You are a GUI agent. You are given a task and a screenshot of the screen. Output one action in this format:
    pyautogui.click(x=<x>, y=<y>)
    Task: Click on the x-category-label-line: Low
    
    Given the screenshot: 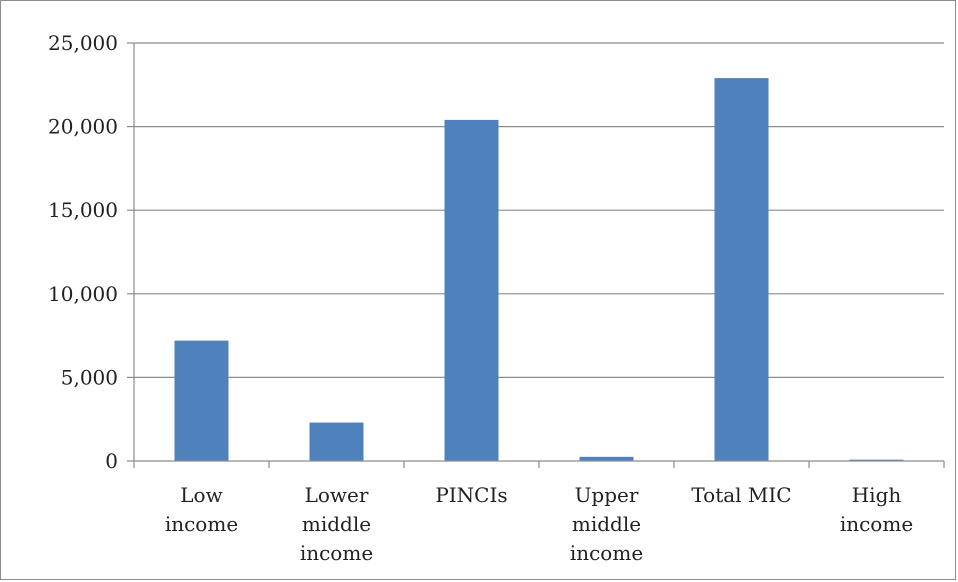 What is the action you would take?
    pyautogui.click(x=201, y=495)
    